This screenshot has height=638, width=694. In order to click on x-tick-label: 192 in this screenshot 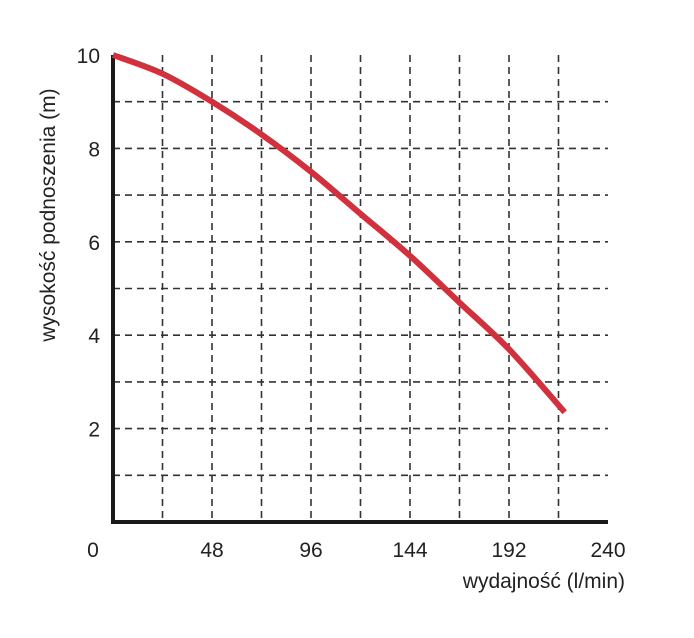, I will do `click(508, 550)`.